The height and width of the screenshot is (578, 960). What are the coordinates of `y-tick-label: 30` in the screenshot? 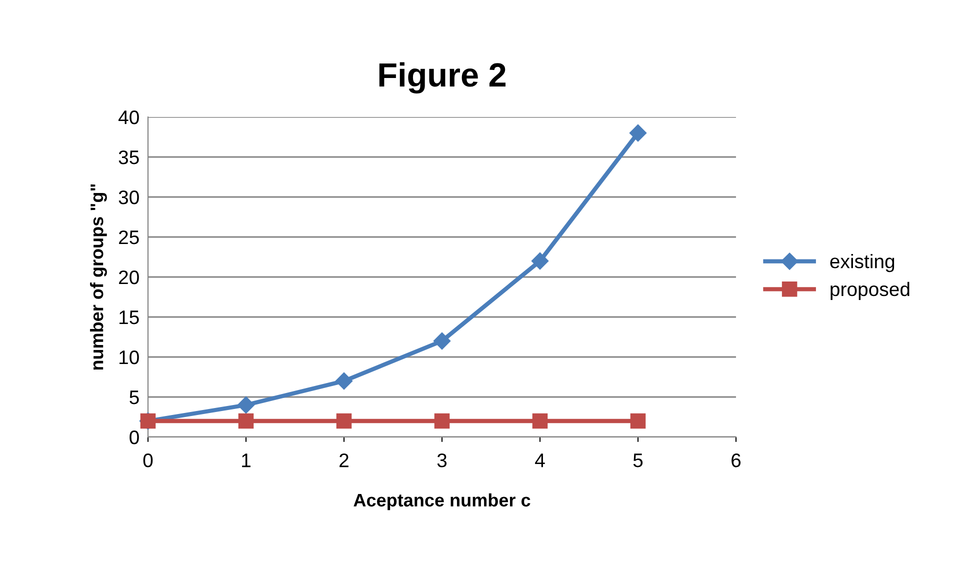 It's located at (128, 197).